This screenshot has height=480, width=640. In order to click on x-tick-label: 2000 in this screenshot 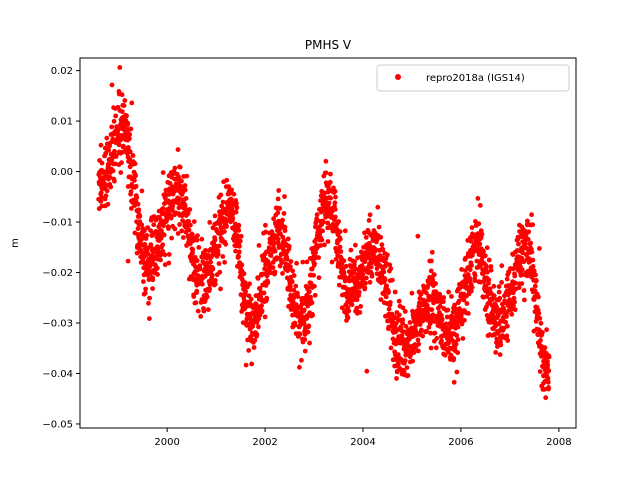, I will do `click(166, 442)`.